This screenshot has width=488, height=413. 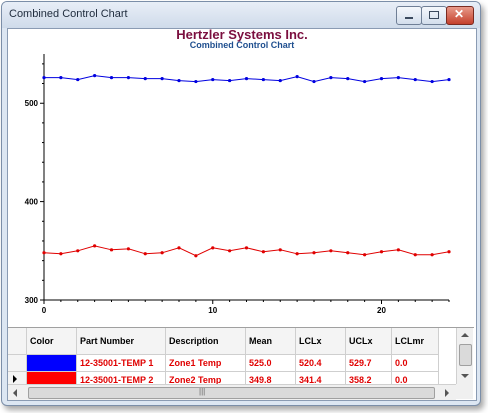 I want to click on column-header-mean: Mean, so click(x=270, y=341).